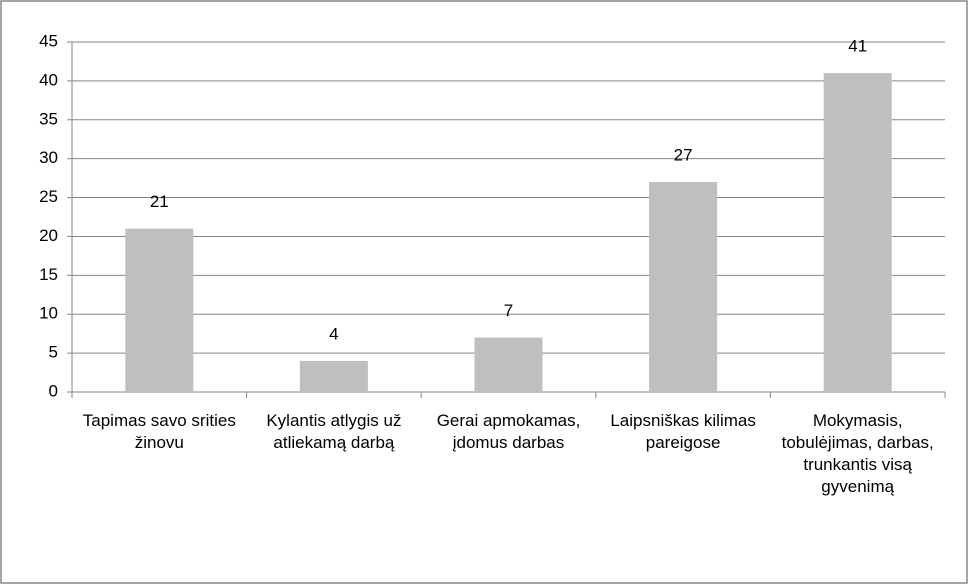 The width and height of the screenshot is (970, 584). What do you see at coordinates (48, 313) in the screenshot?
I see `y-tick-label: 10` at bounding box center [48, 313].